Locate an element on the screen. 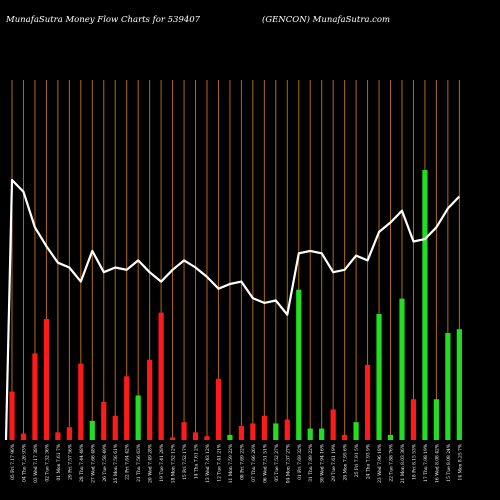 This screenshot has width=500, height=500. x-tick-label: 27 Wed 7.66 48% is located at coordinates (93, 463).